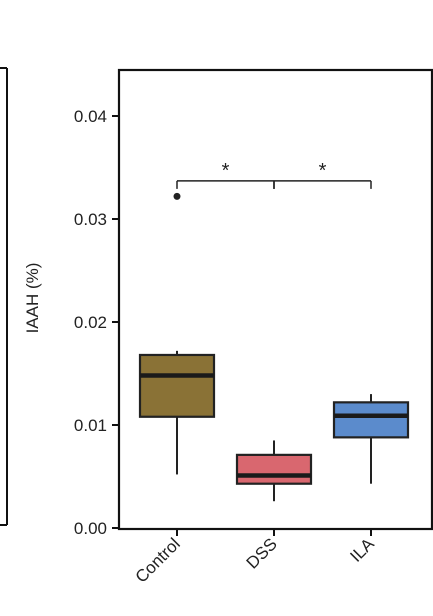 The width and height of the screenshot is (433, 616). What do you see at coordinates (32, 298) in the screenshot?
I see `y-axis-label: IAAH (%)` at bounding box center [32, 298].